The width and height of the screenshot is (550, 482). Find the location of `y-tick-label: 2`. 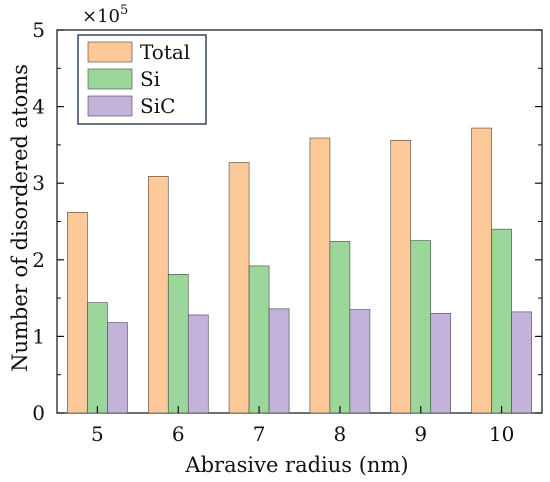

y-tick-label: 2 is located at coordinates (38, 260).